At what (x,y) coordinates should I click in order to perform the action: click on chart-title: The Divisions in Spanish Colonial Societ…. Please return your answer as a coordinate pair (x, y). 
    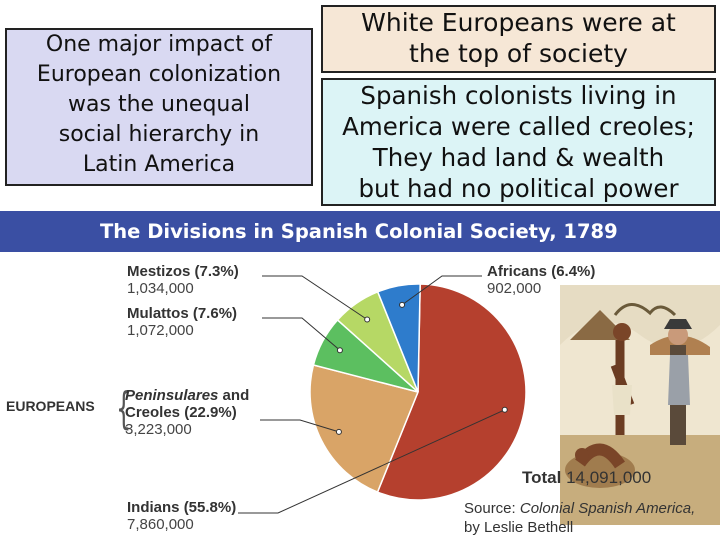
    Looking at the image, I should click on (360, 231).